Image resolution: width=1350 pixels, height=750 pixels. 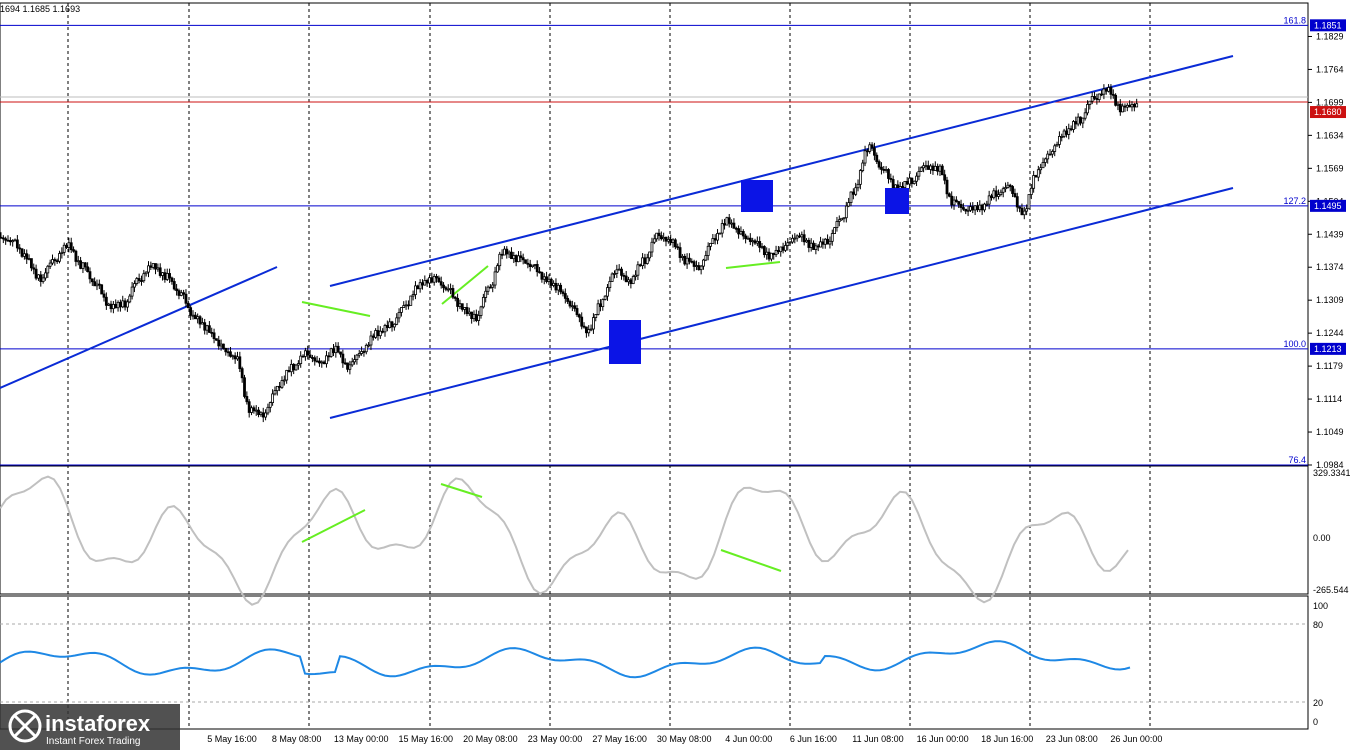 I want to click on time-label: 30 May 08:00, so click(x=684, y=739).